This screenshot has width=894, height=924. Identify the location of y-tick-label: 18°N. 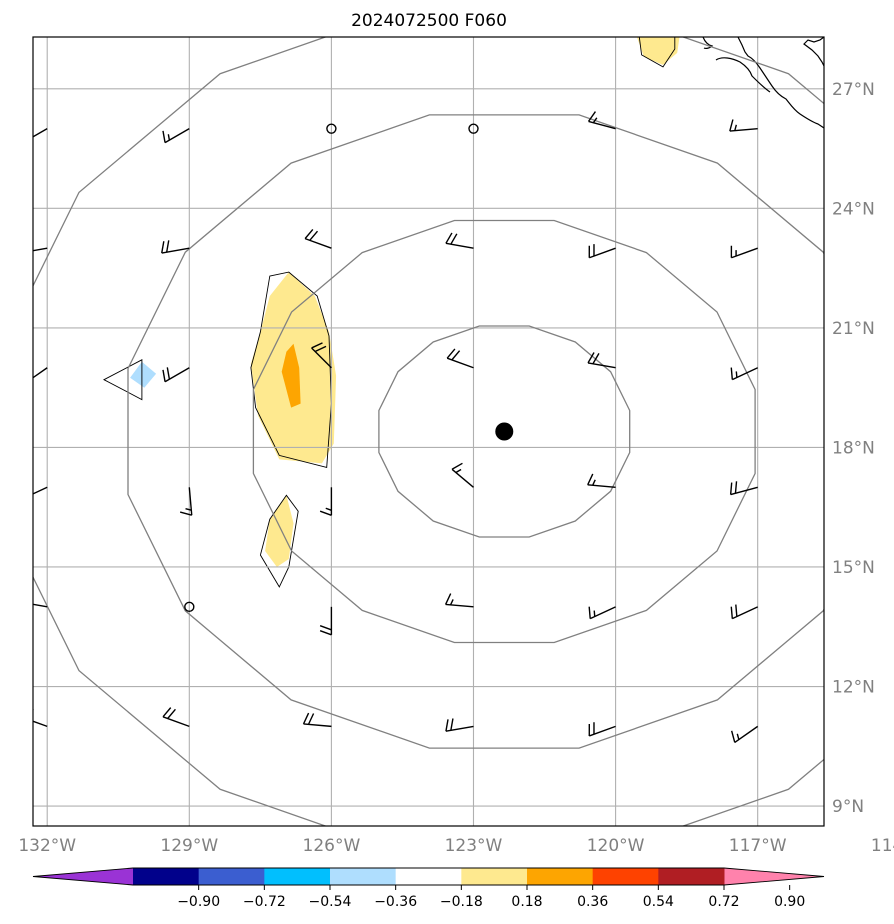
(853, 448).